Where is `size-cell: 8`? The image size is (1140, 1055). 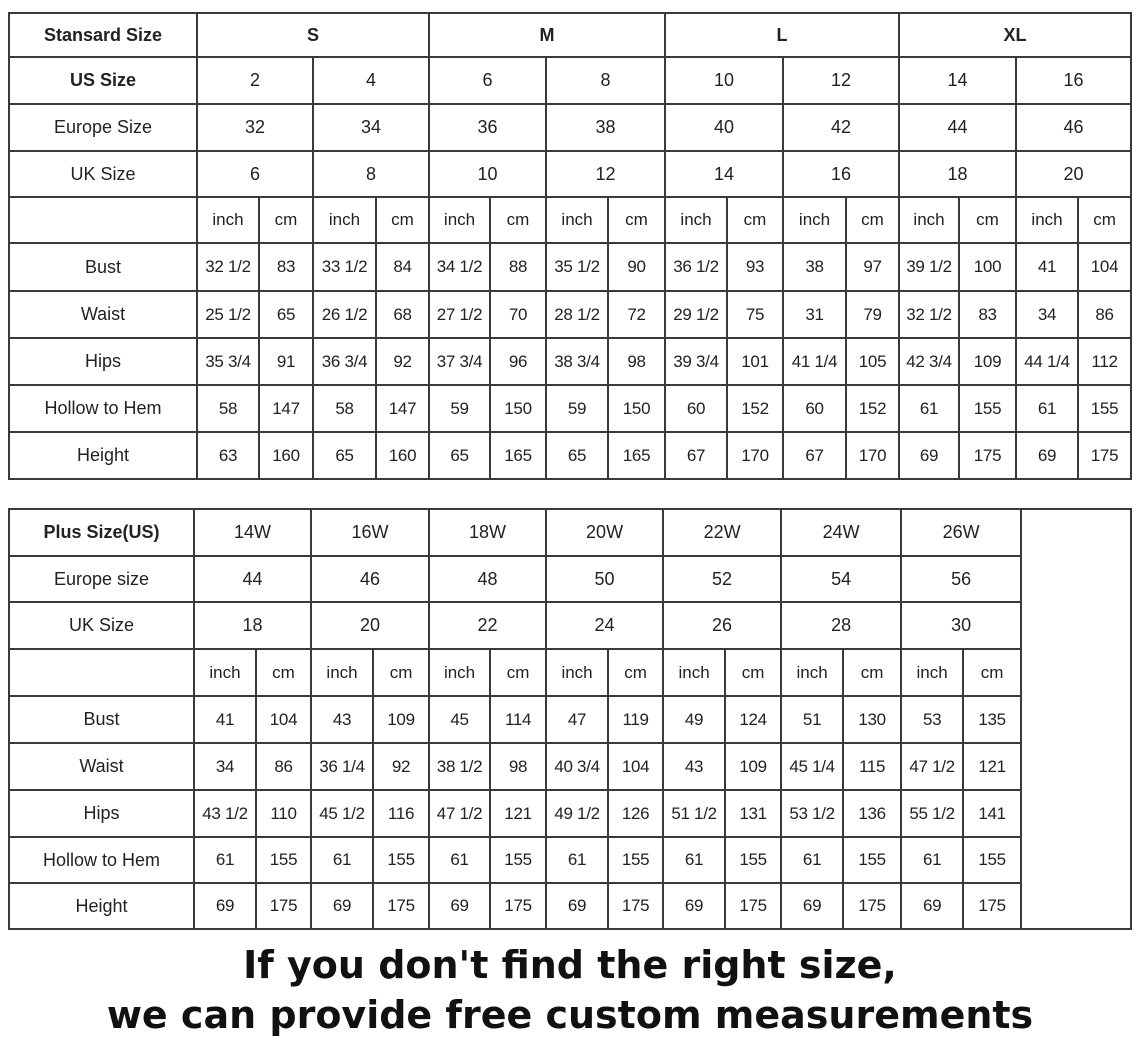
size-cell: 8 is located at coordinates (371, 174).